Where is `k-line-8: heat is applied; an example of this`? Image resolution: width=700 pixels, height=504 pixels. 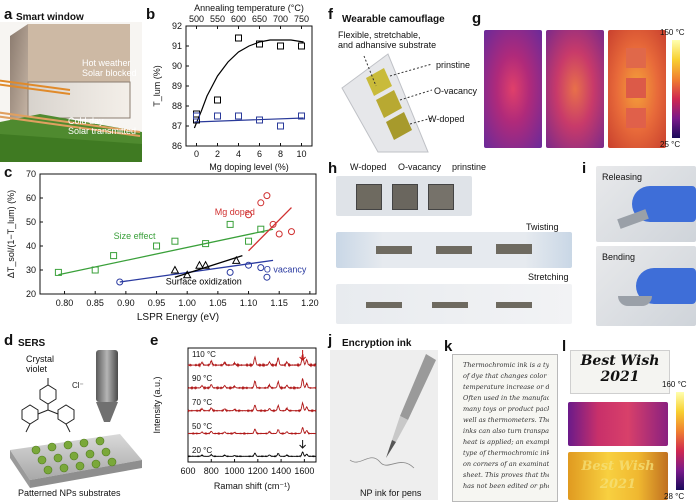 k-line-8: heat is applied; an example of this is located at coordinates (506, 442).